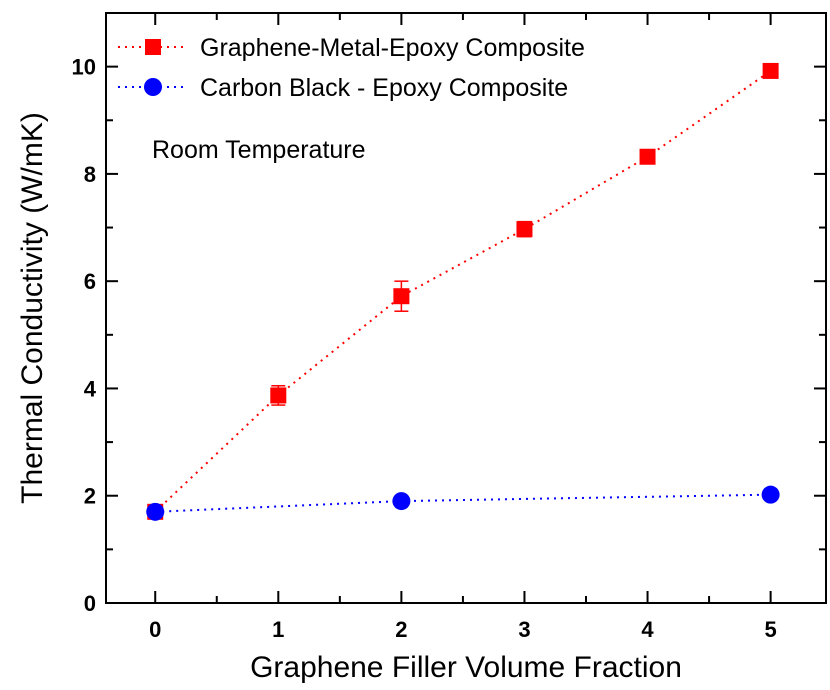 The height and width of the screenshot is (690, 830). Describe the element at coordinates (278, 629) in the screenshot. I see `x-tick-label: 1` at that location.